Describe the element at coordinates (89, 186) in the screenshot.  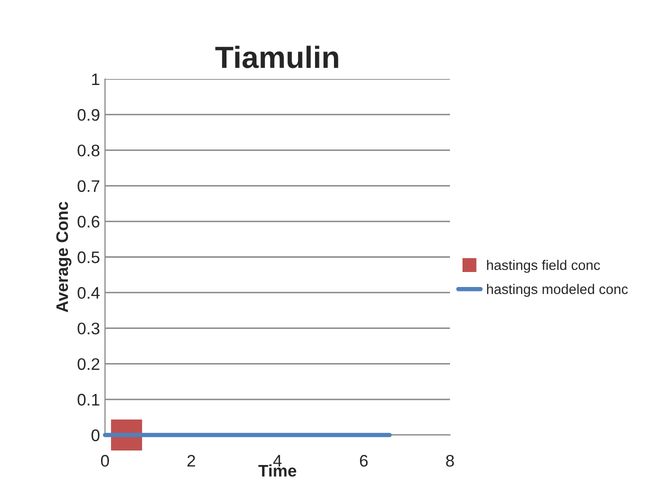
I see `y-tick-label: 0.7` at that location.